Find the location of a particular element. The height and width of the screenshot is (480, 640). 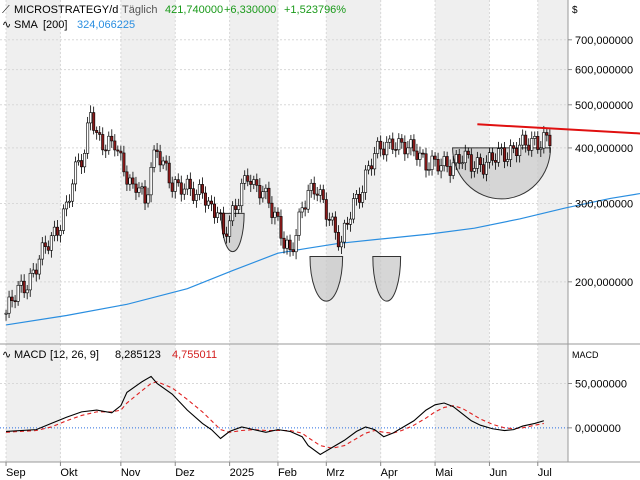

x-tick-label: Mai is located at coordinates (444, 473).